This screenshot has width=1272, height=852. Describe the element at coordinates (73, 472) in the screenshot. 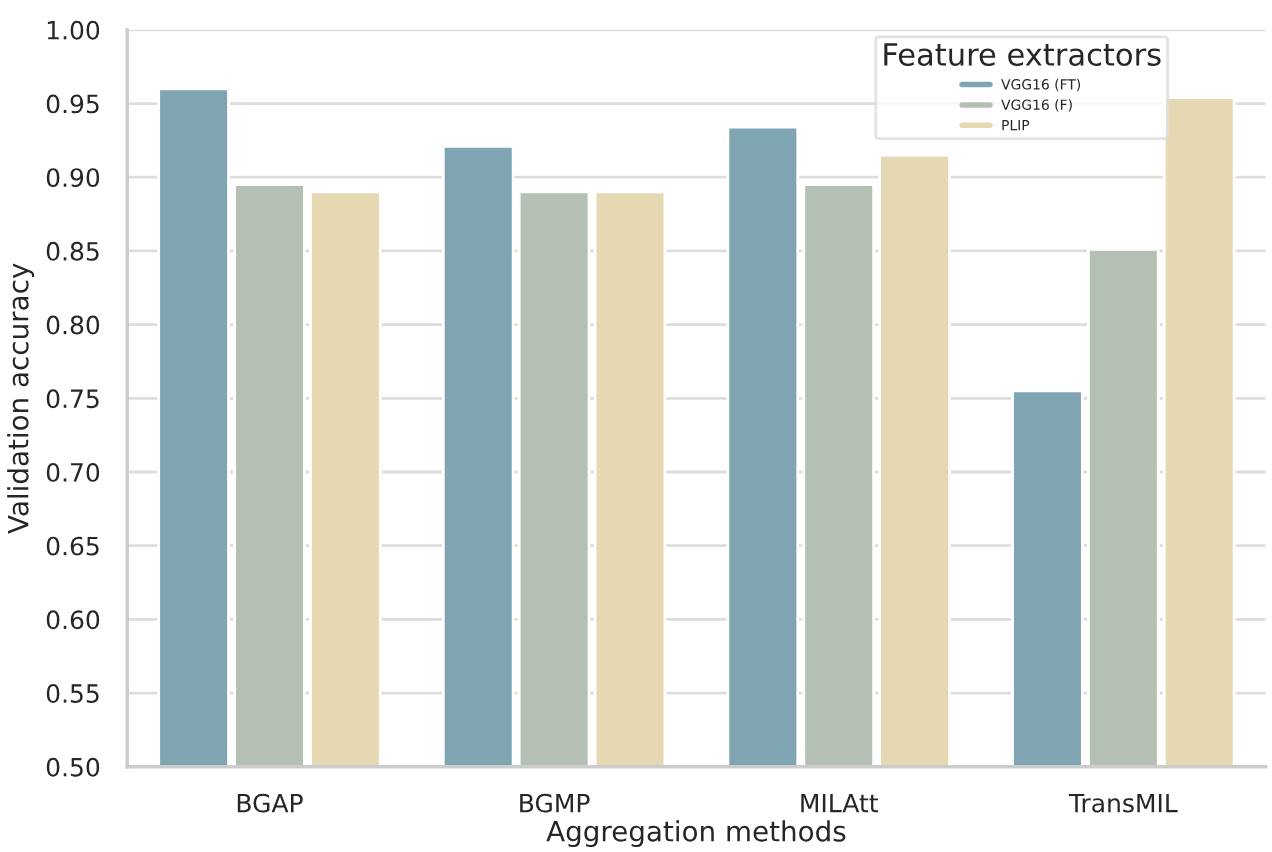

I see `y-tick-label: 0.70` at that location.